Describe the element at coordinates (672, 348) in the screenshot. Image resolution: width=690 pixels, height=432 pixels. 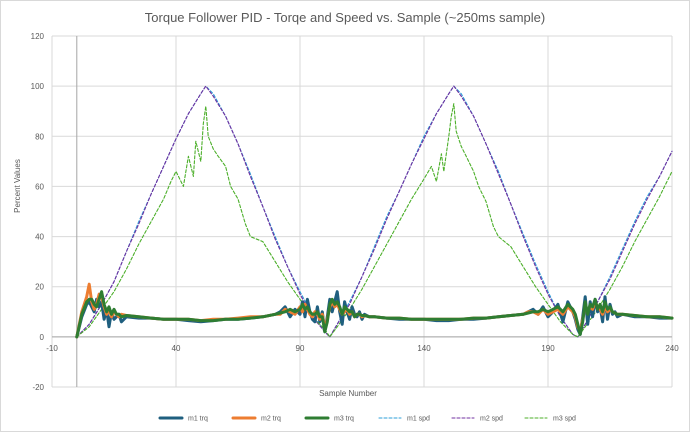
I see `x-tick-label: 240` at that location.